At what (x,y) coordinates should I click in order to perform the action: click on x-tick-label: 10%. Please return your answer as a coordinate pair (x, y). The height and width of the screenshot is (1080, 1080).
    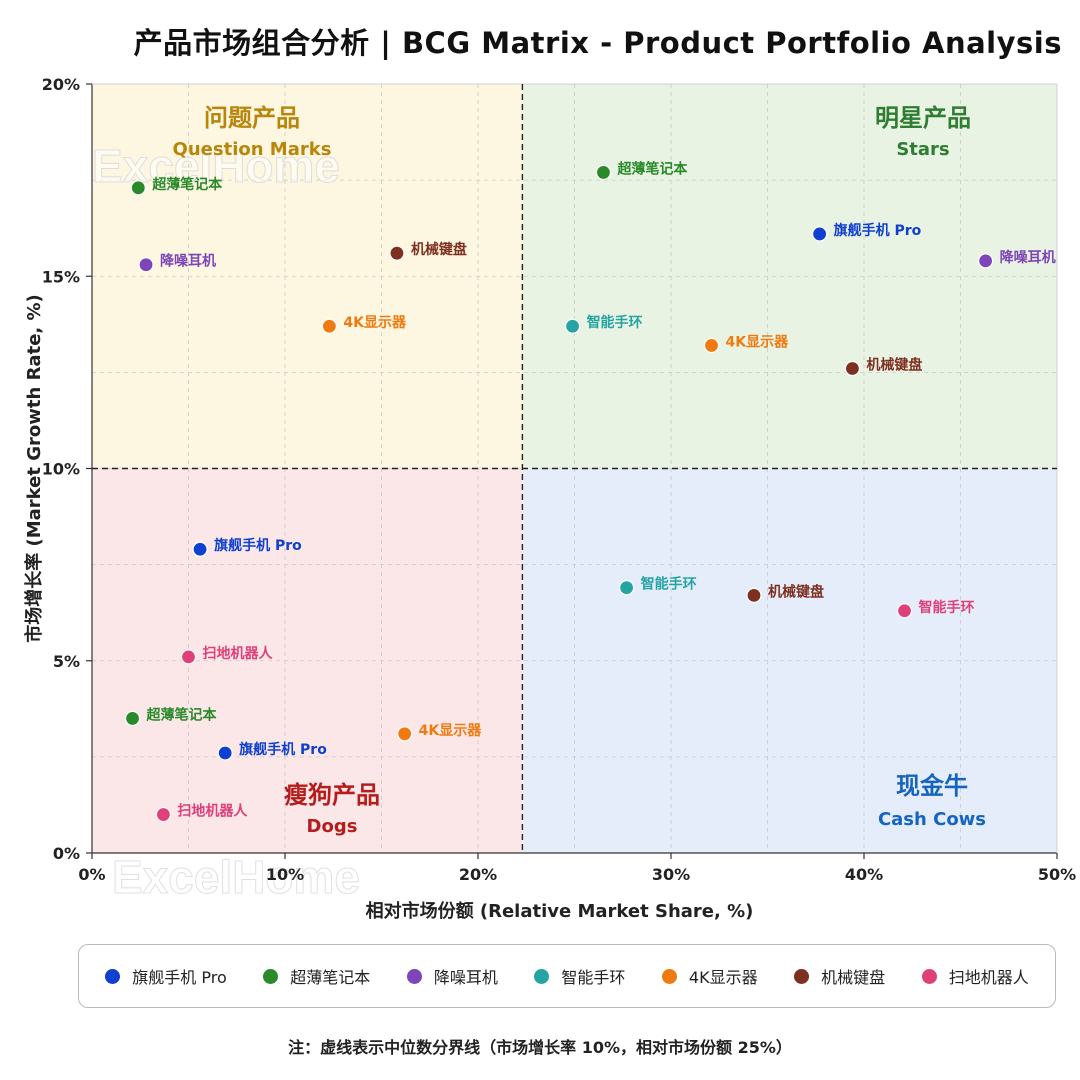
    Looking at the image, I should click on (285, 874).